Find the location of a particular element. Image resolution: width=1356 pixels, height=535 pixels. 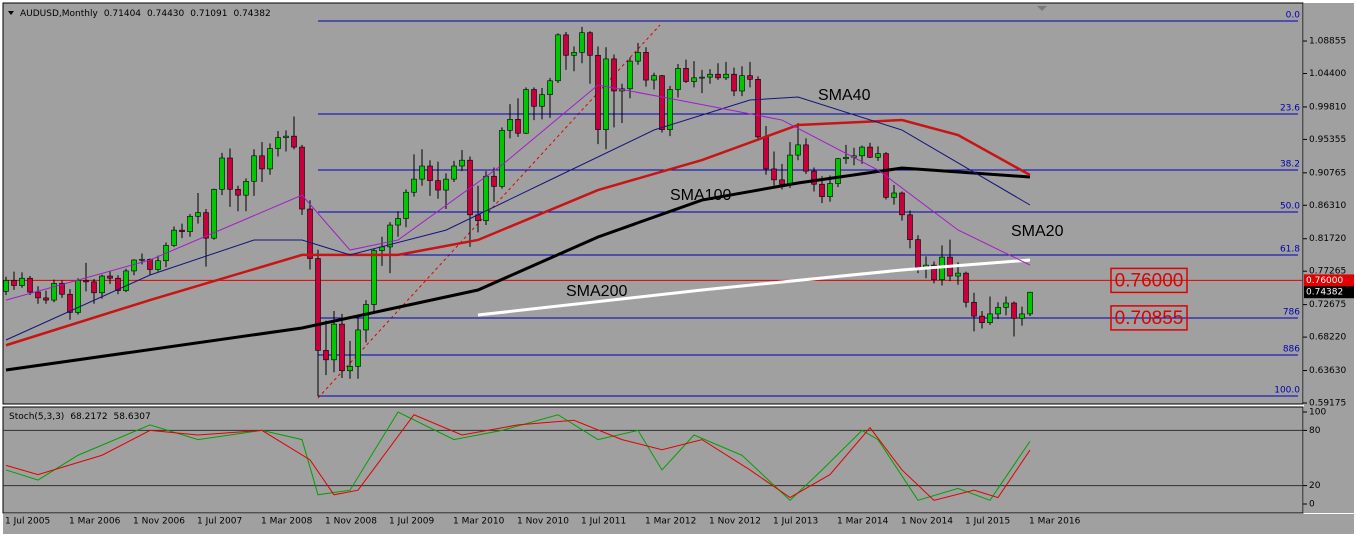

x-tick-label: 1 Jul 2013 is located at coordinates (795, 522).